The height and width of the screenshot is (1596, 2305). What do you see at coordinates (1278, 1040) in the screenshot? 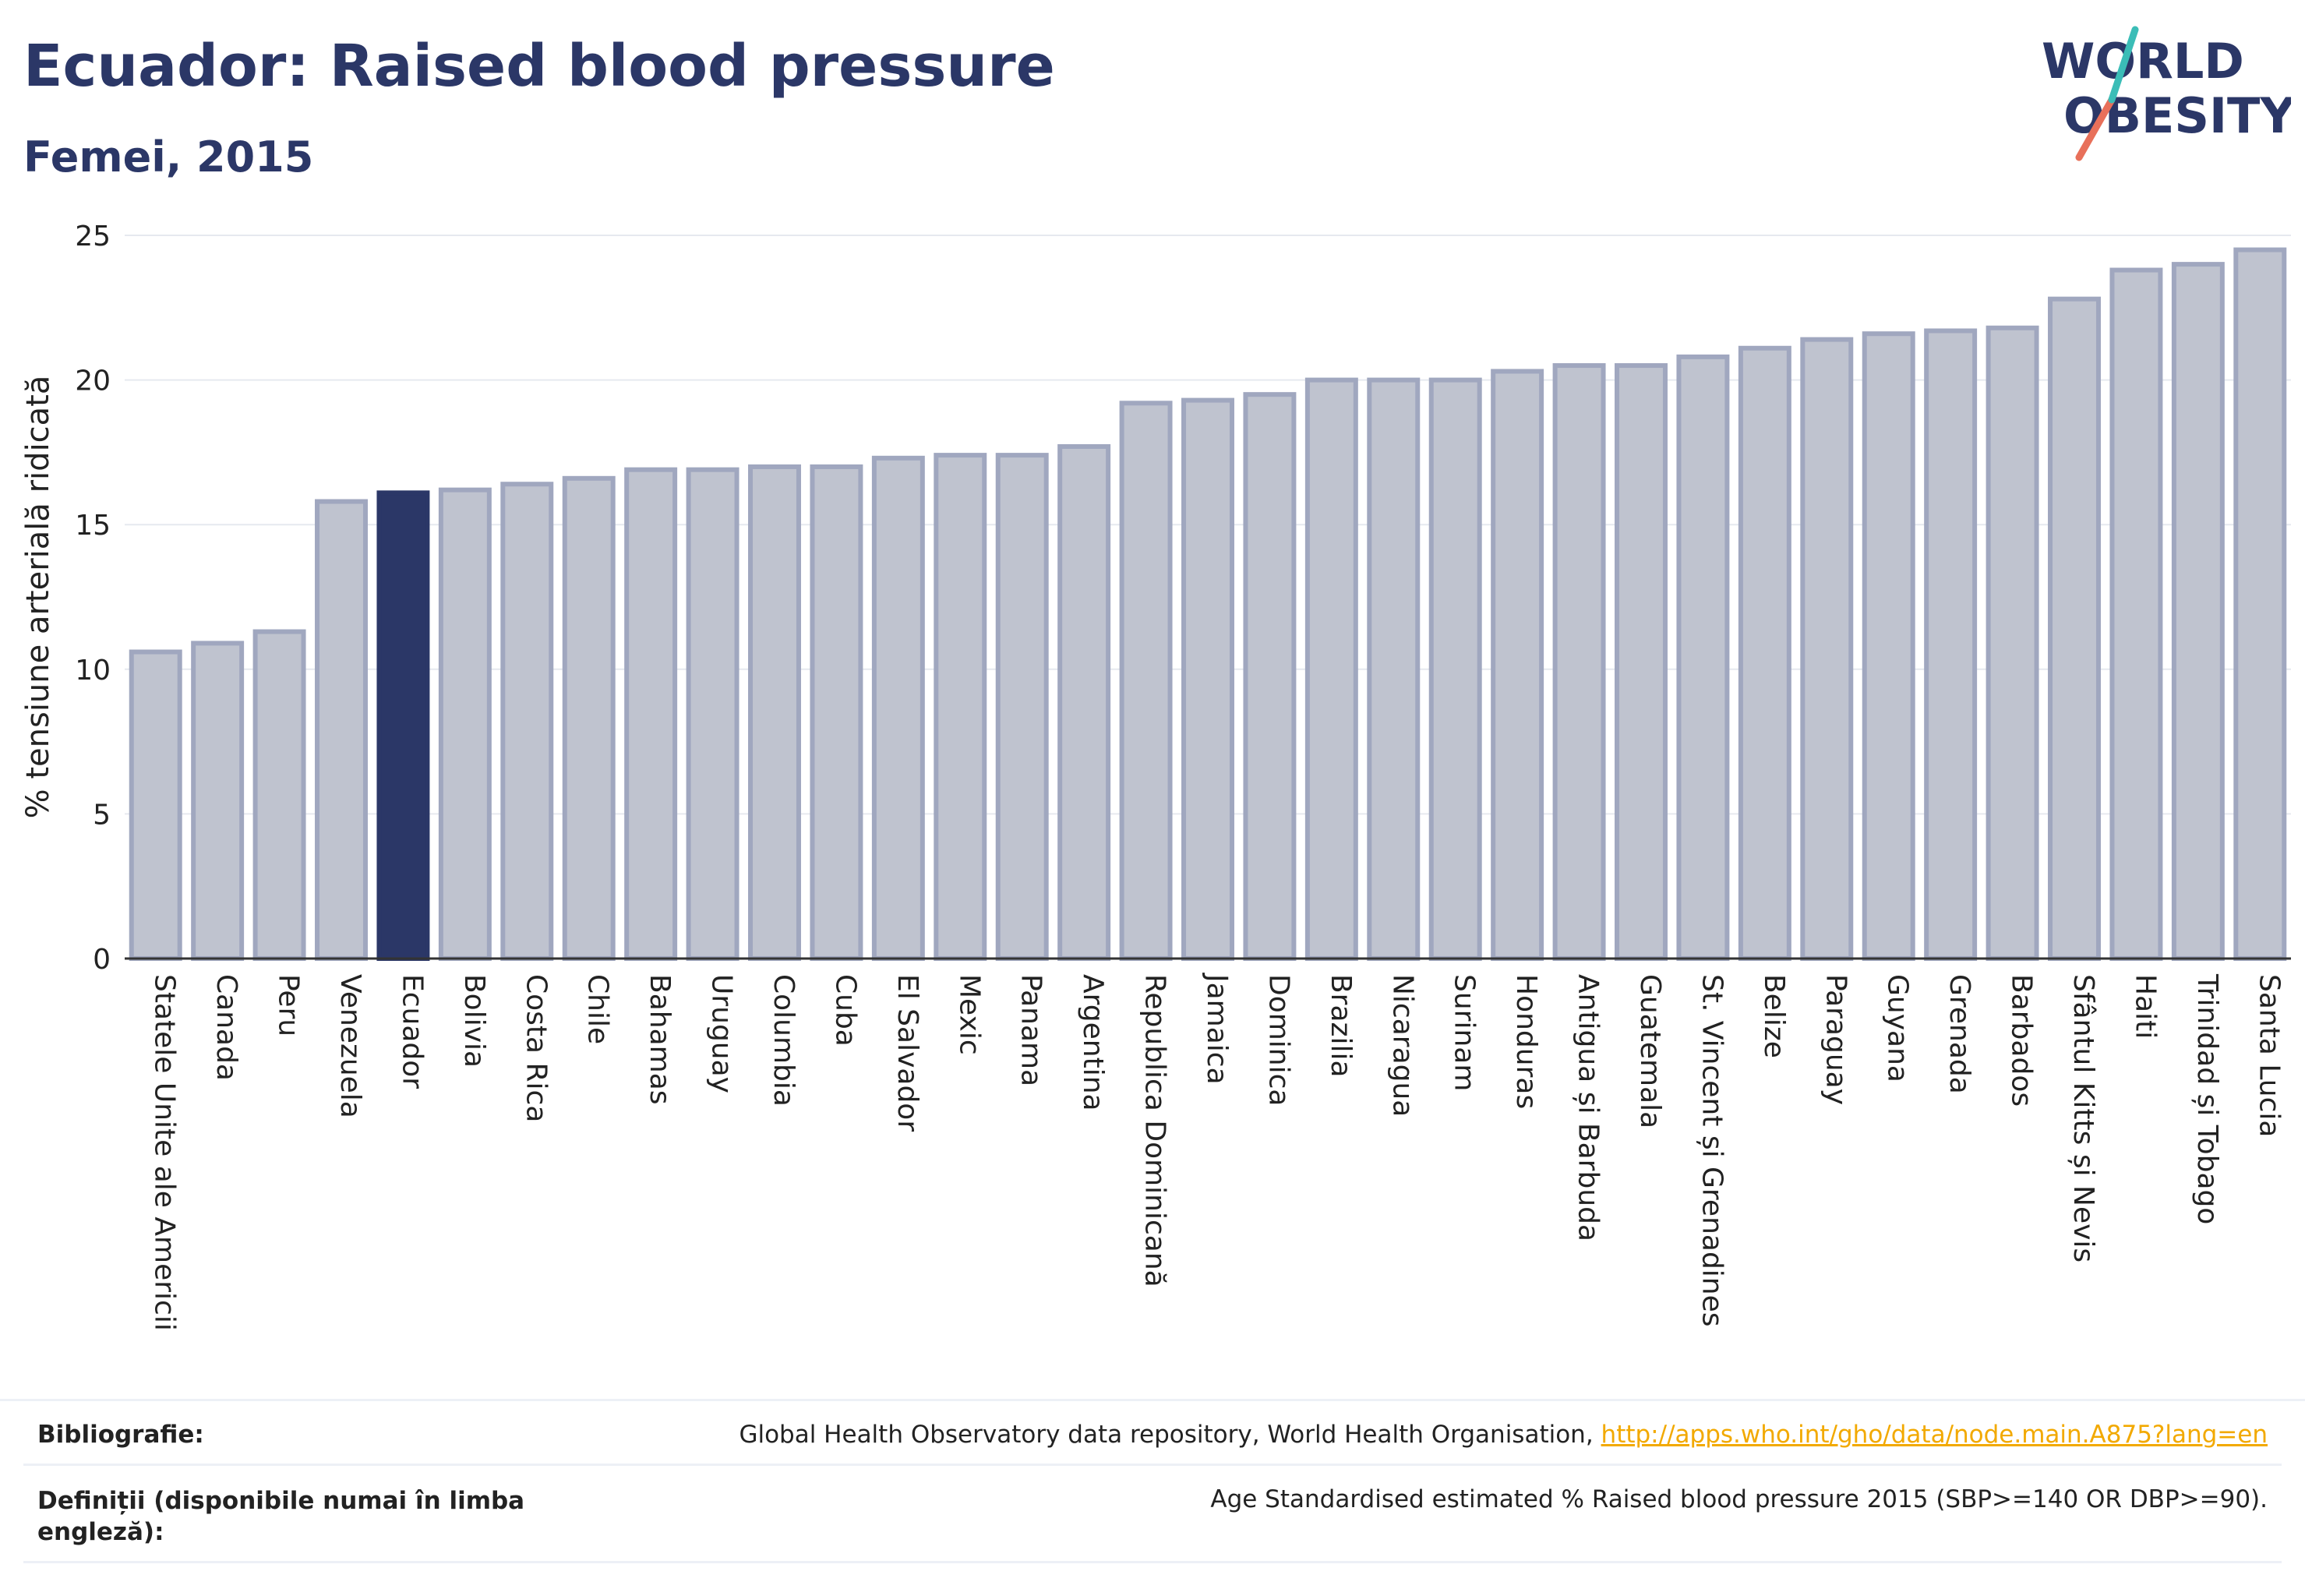
I see `x-category-label: Dominica` at bounding box center [1278, 1040].